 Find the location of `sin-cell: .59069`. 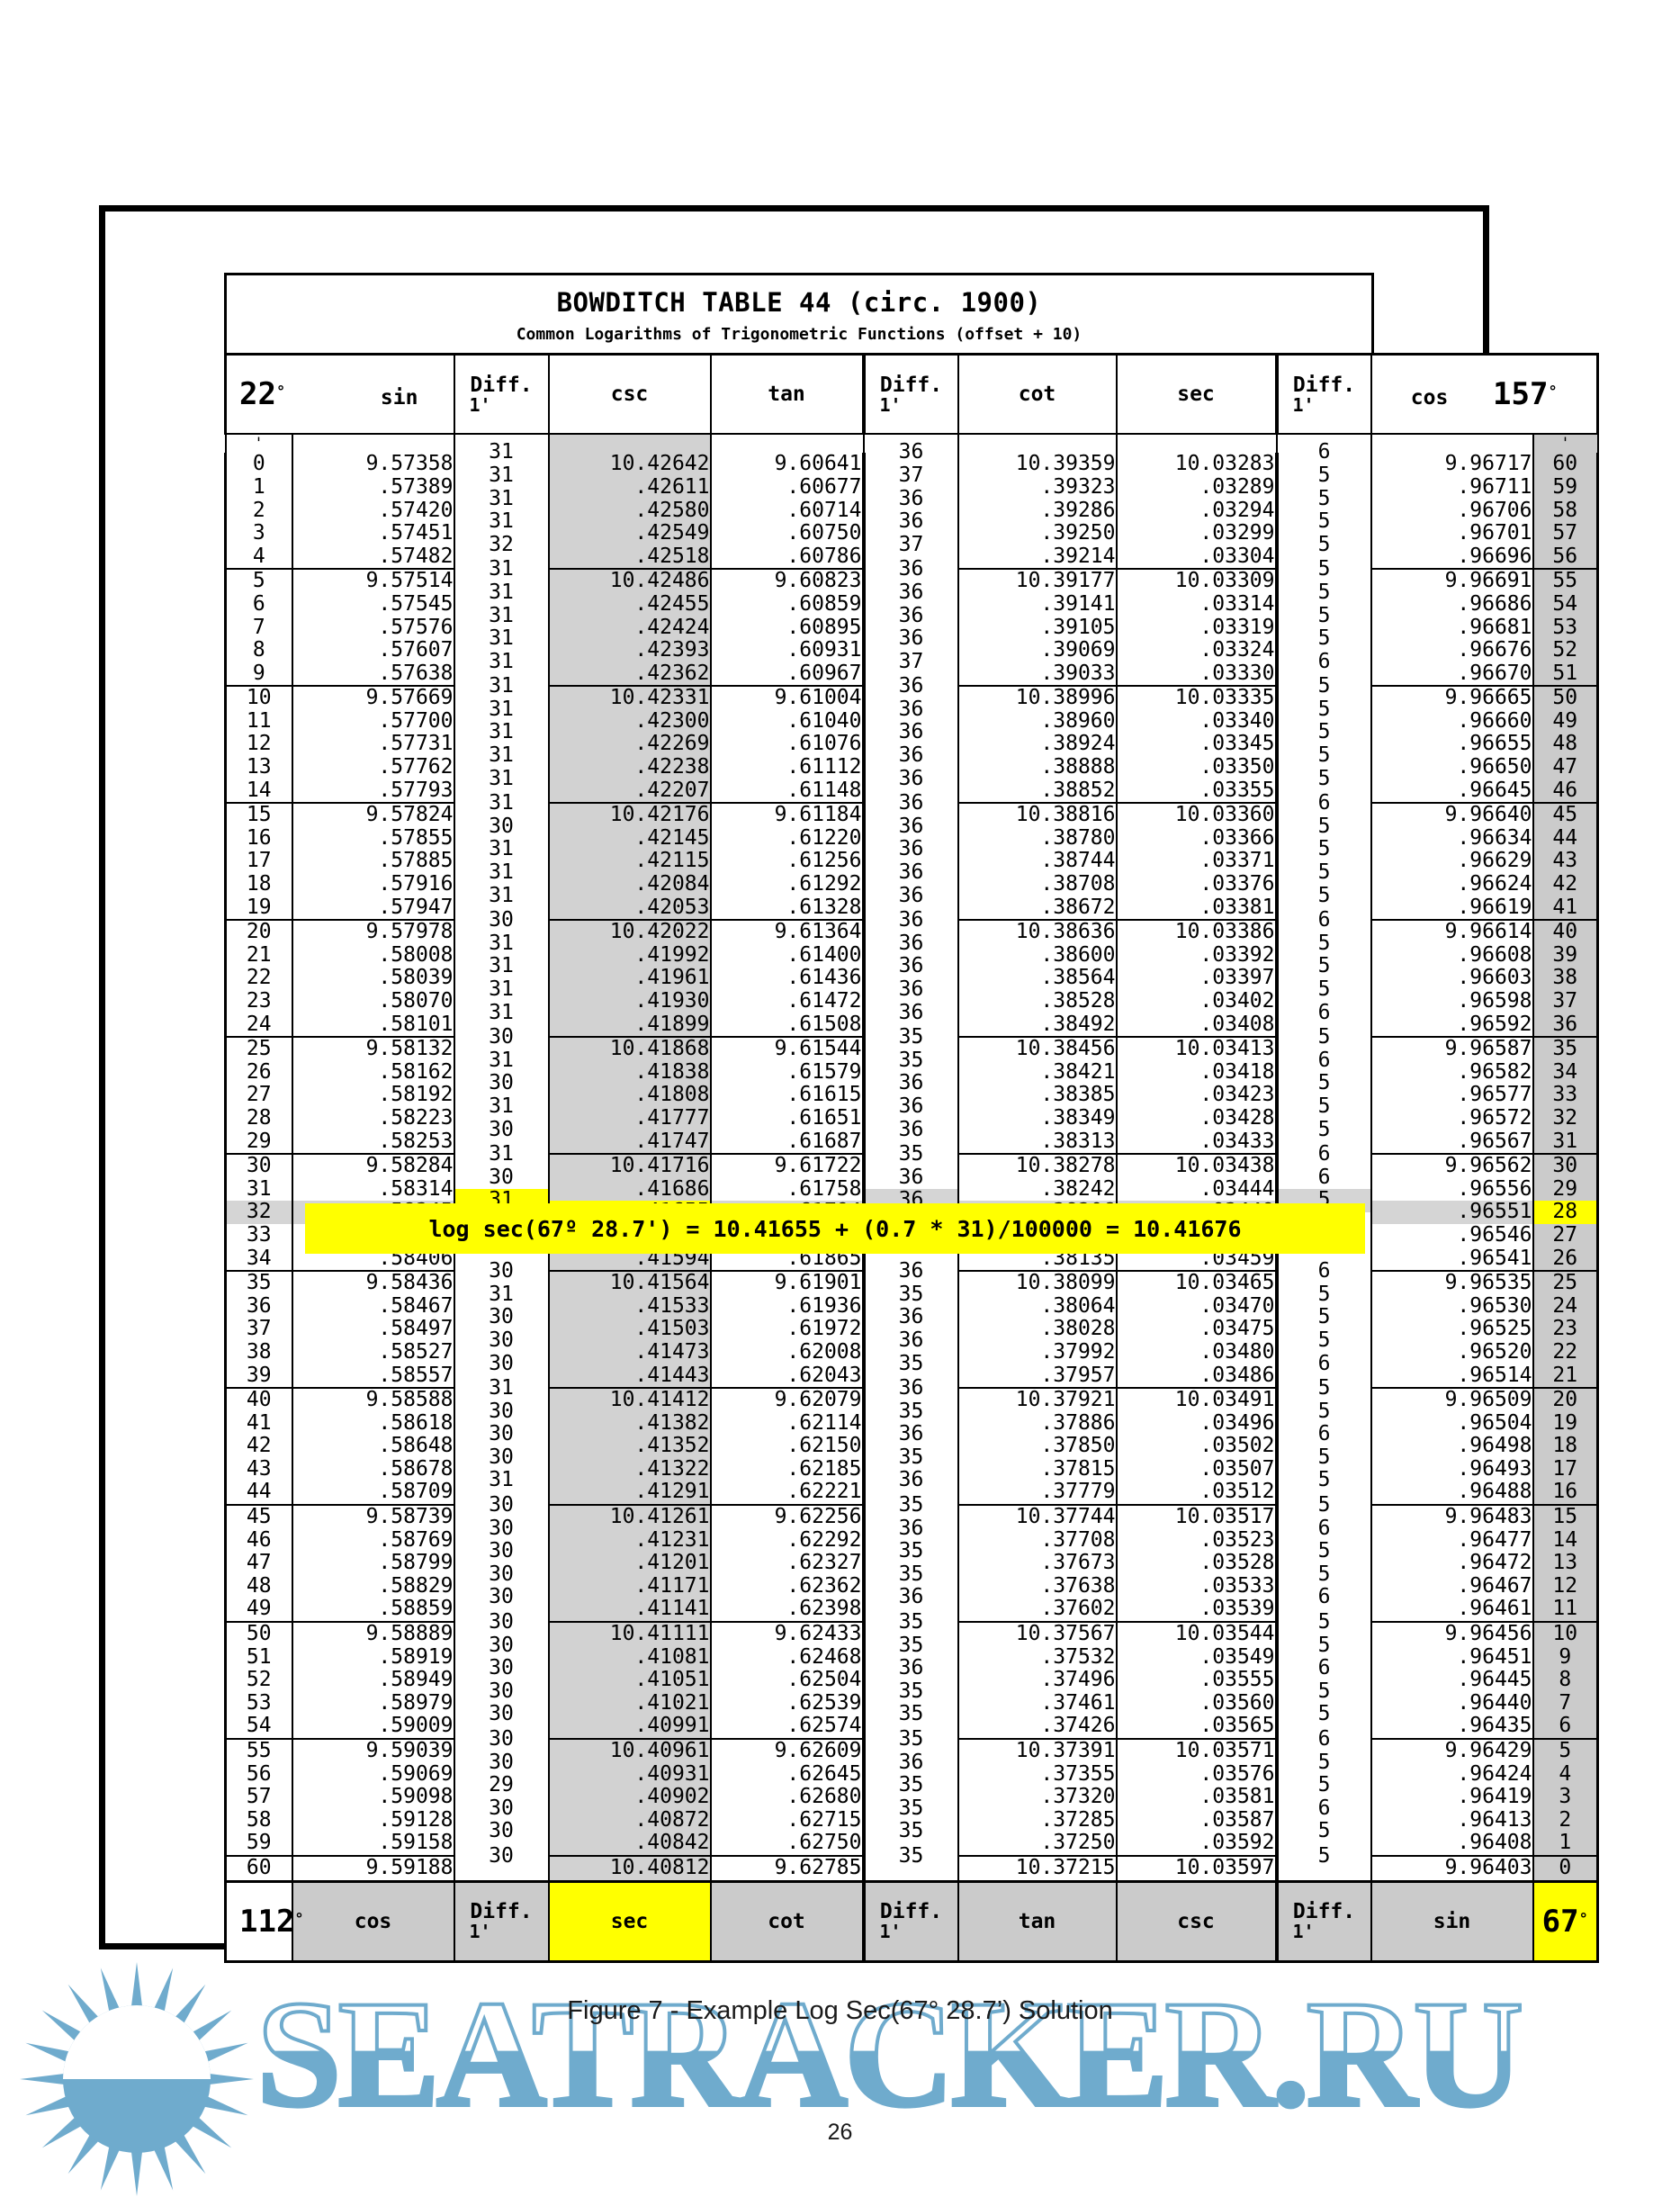

sin-cell: .59069 is located at coordinates (373, 1774).